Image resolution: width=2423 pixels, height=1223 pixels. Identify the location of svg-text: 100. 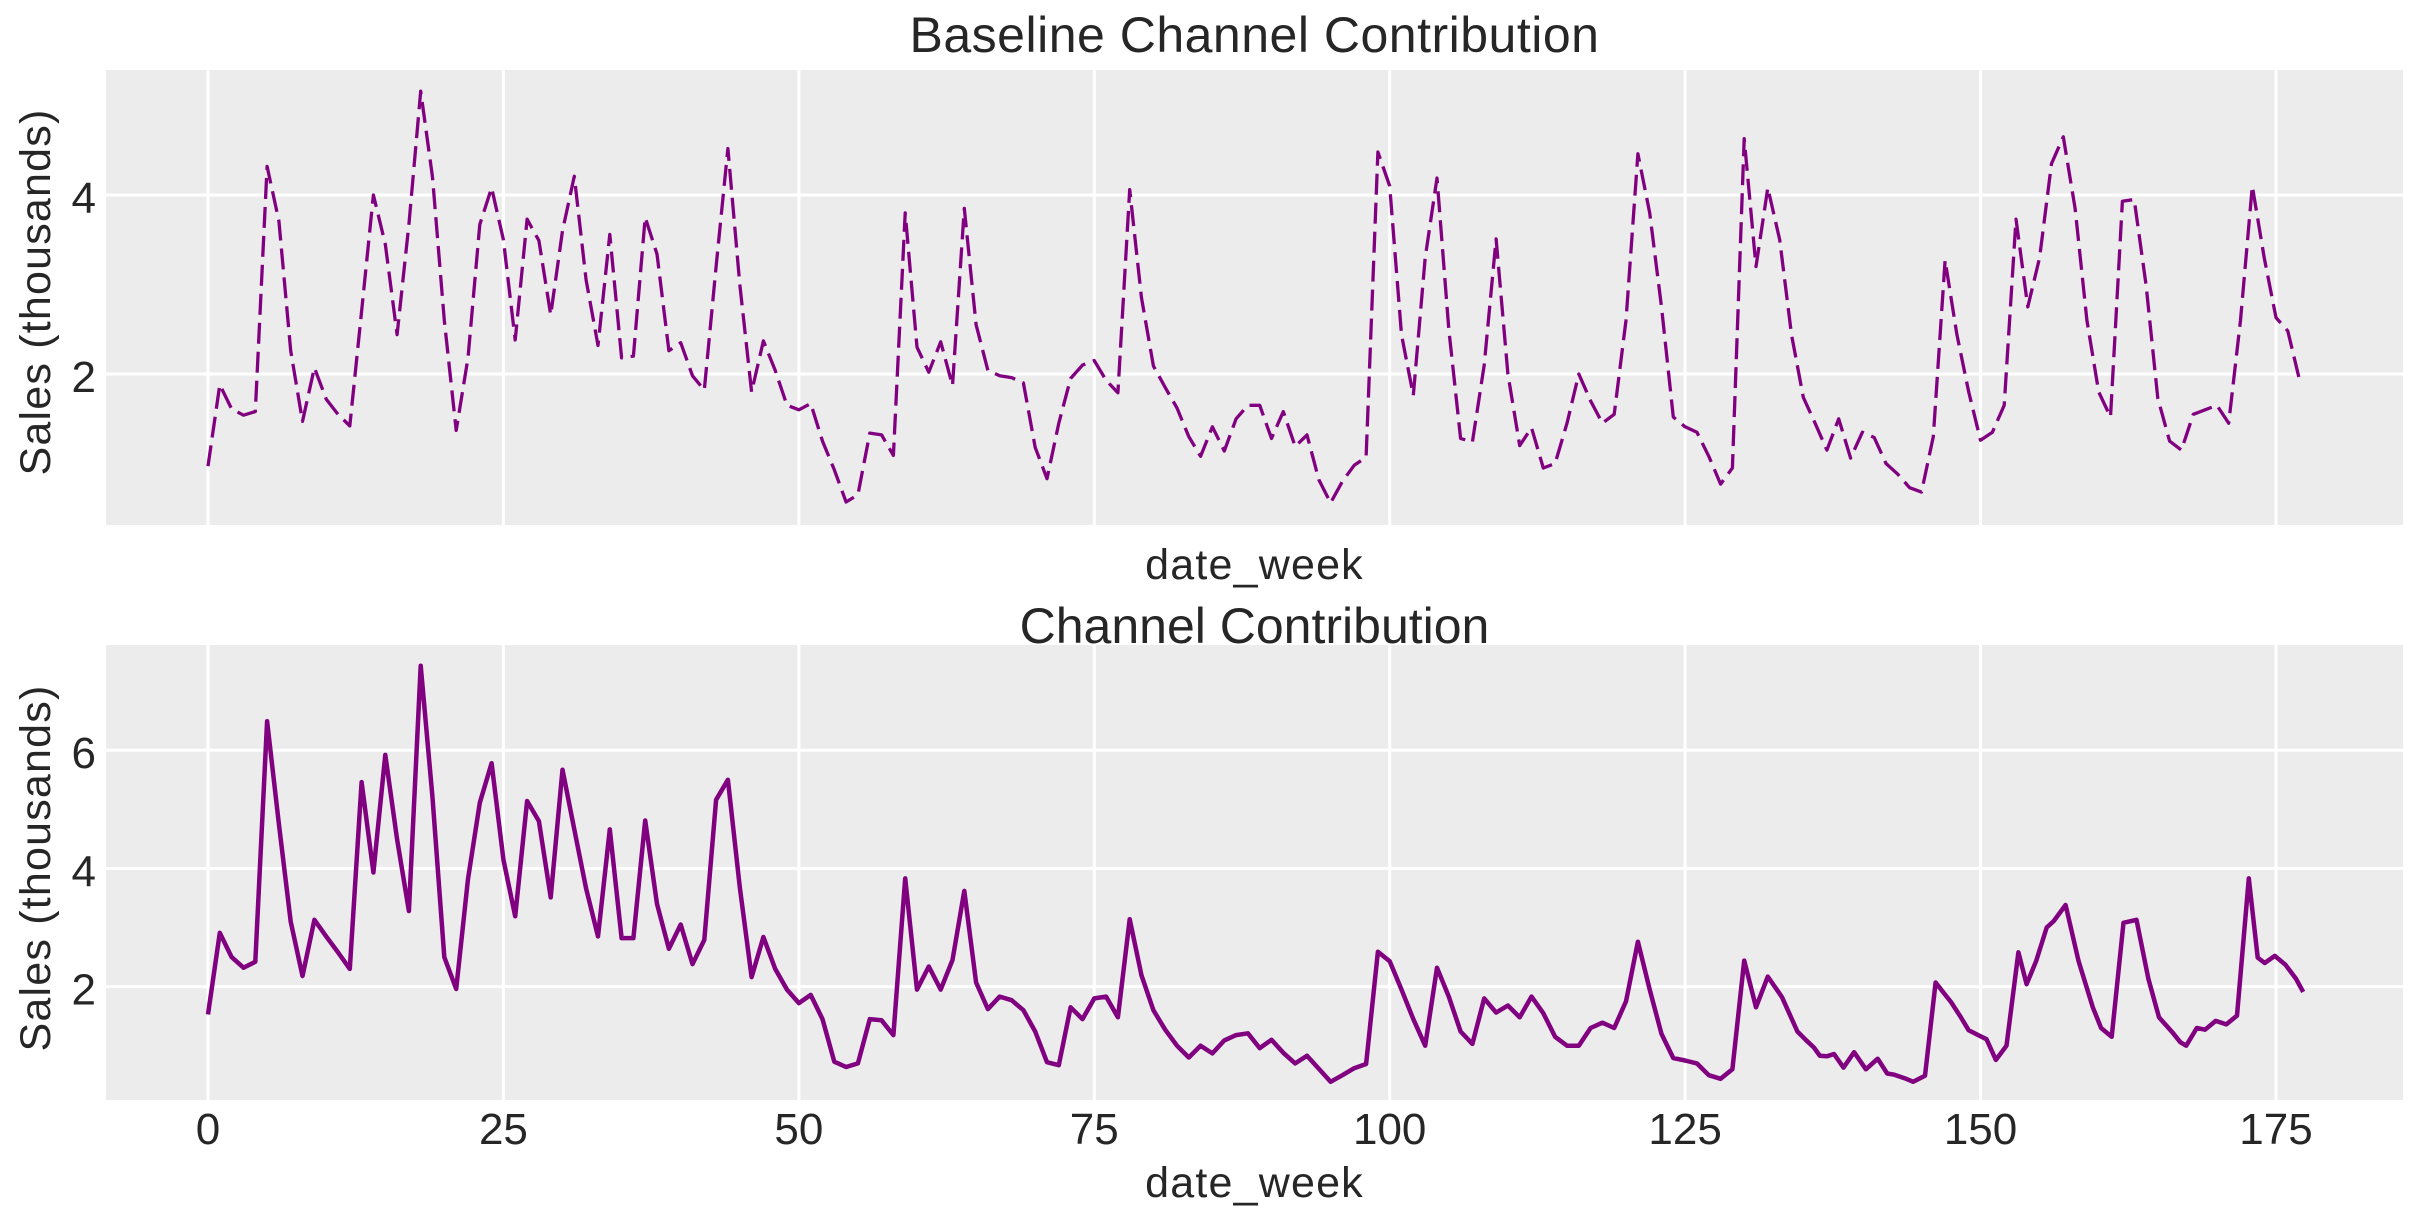
(1389, 1129).